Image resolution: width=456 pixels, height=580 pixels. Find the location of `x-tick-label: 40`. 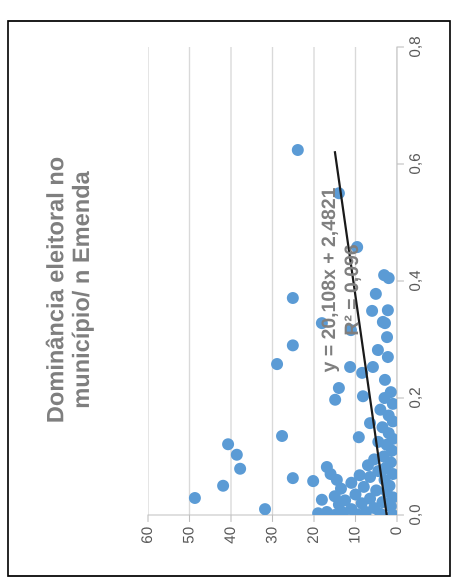

x-tick-label: 40 is located at coordinates (230, 535).